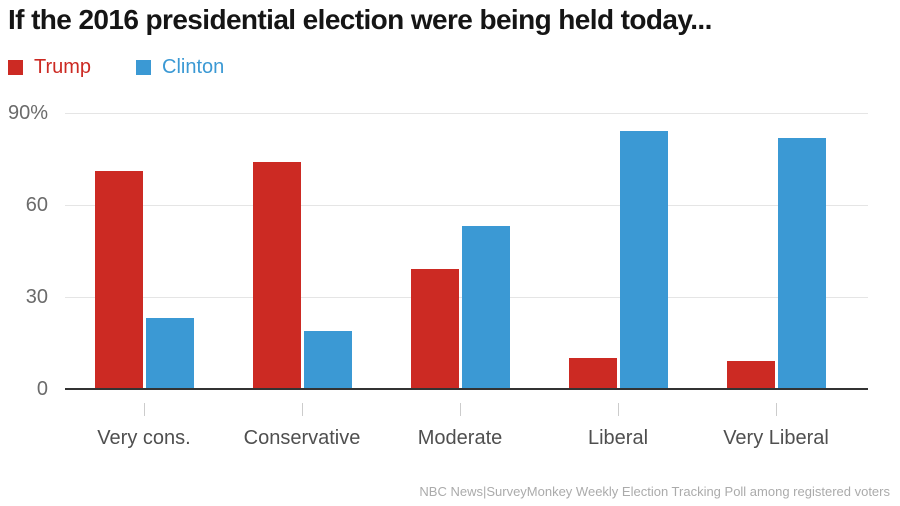 This screenshot has height=506, width=900. Describe the element at coordinates (302, 438) in the screenshot. I see `x-axis-category-label: Conservative` at that location.